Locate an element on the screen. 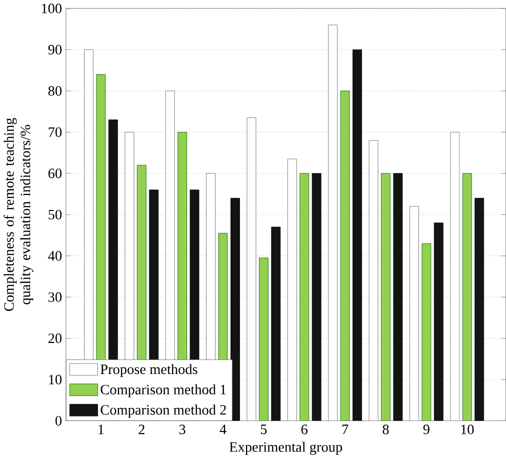 The height and width of the screenshot is (458, 506). y-tick-label: 70 is located at coordinates (55, 132).